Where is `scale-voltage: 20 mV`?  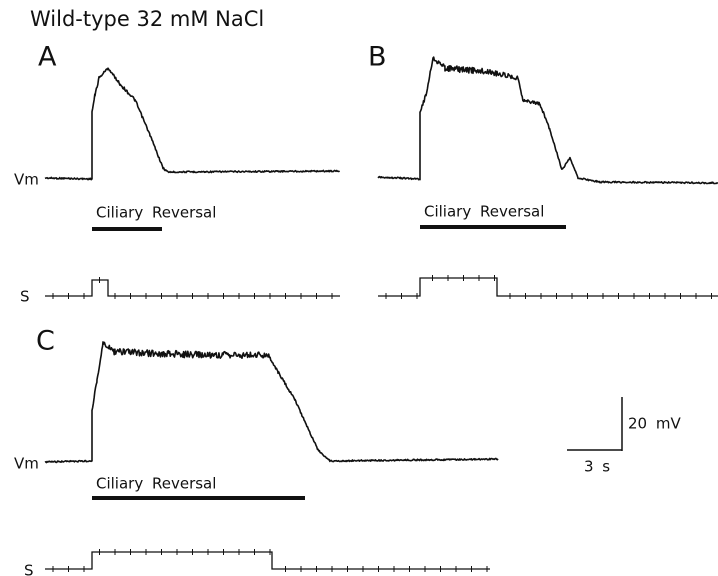 scale-voltage: 20 mV is located at coordinates (654, 424).